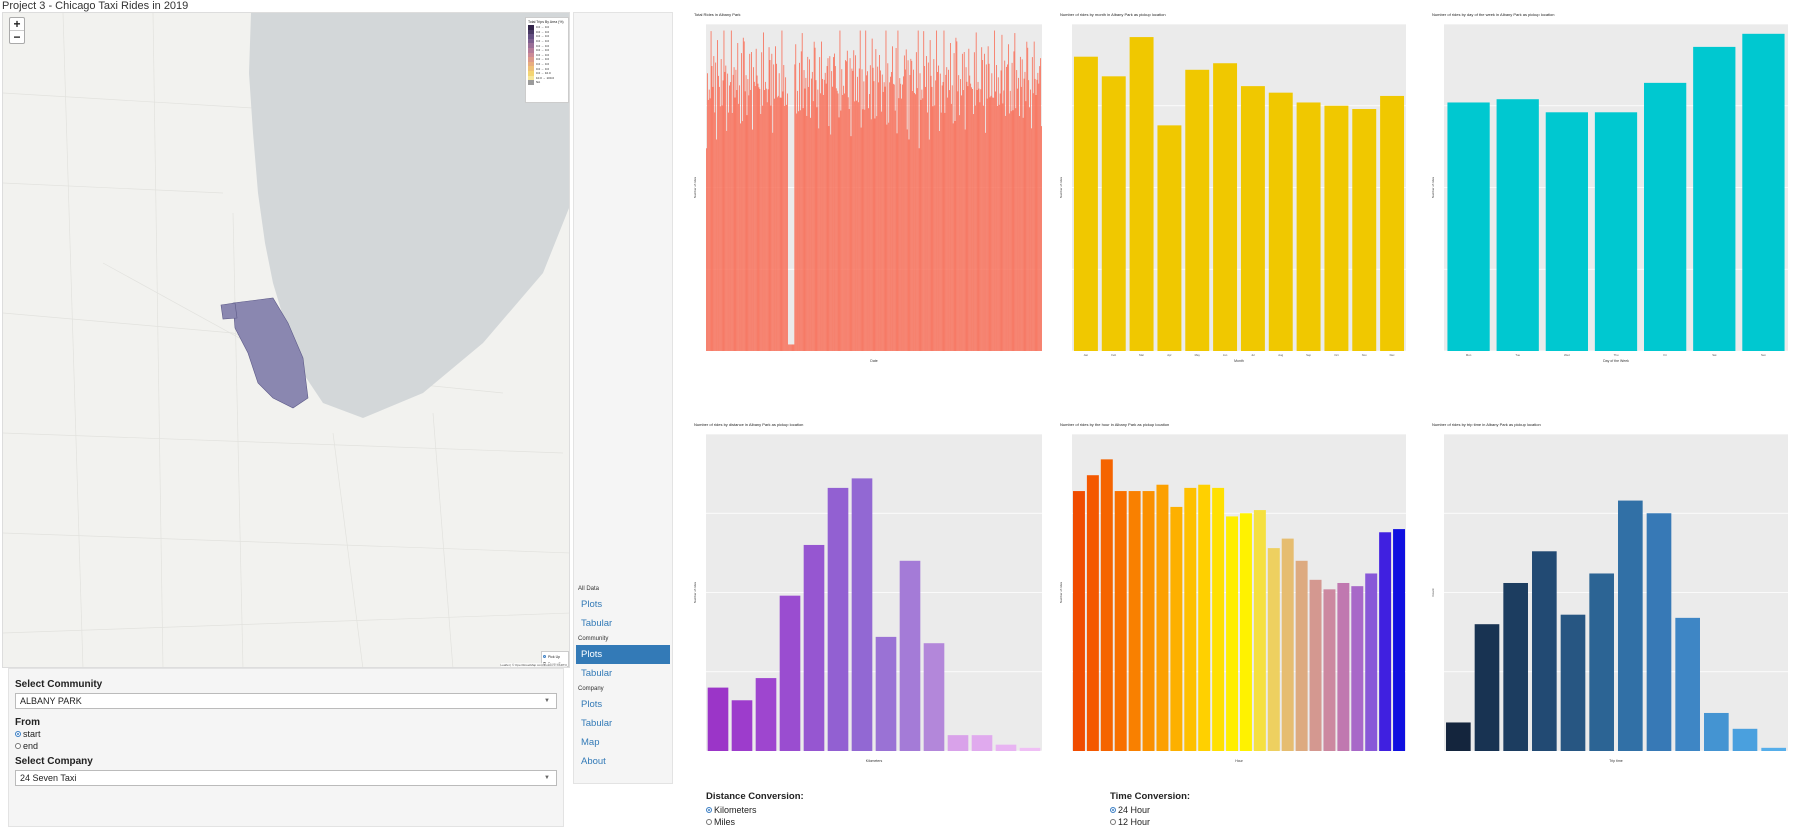  Describe the element at coordinates (286, 734) in the screenshot. I see `from-start-option: start` at that location.